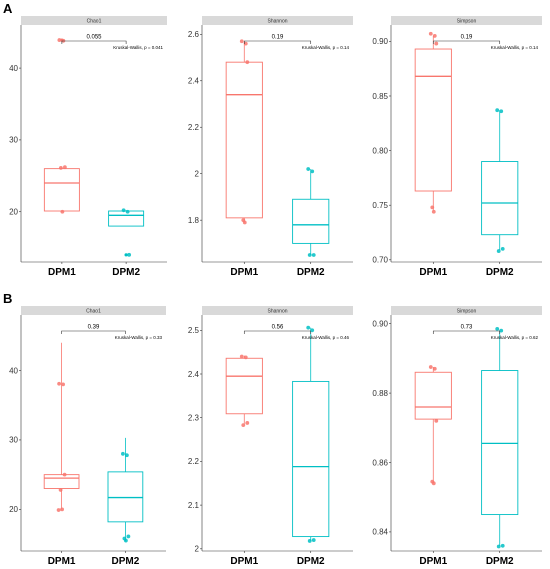 This screenshot has width=550, height=569. I want to click on pvalue-label: 0.39, so click(94, 328).